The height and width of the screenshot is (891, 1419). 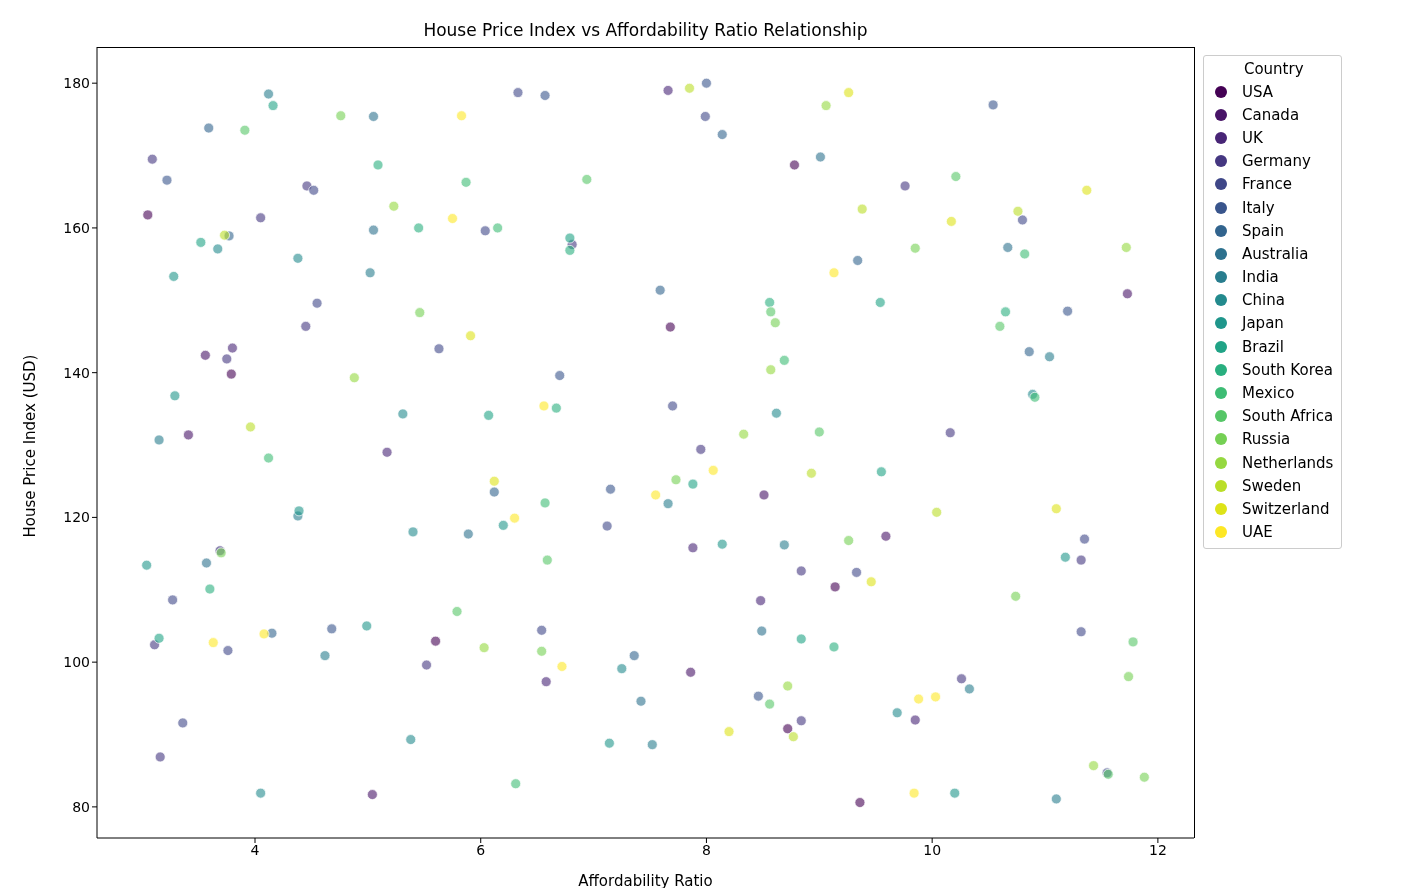 What do you see at coordinates (706, 849) in the screenshot?
I see `x-tick-label: 8` at bounding box center [706, 849].